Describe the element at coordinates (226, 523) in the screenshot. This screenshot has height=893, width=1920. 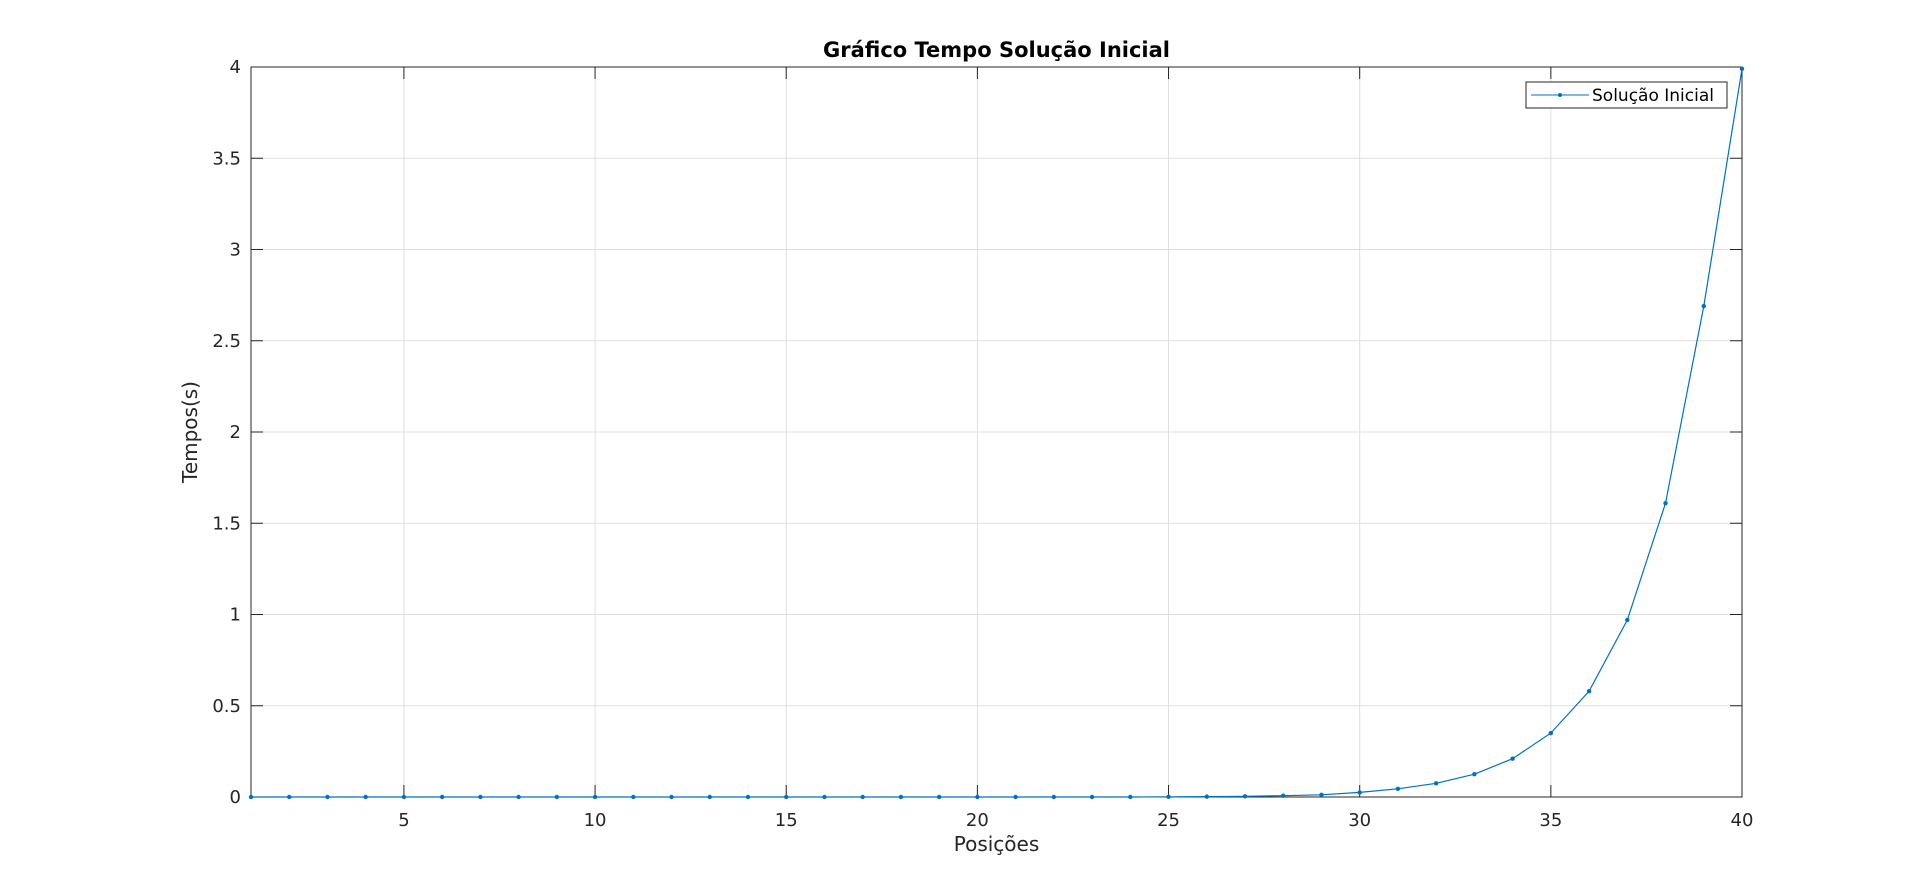
I see `y-tick-label: 1.5` at that location.